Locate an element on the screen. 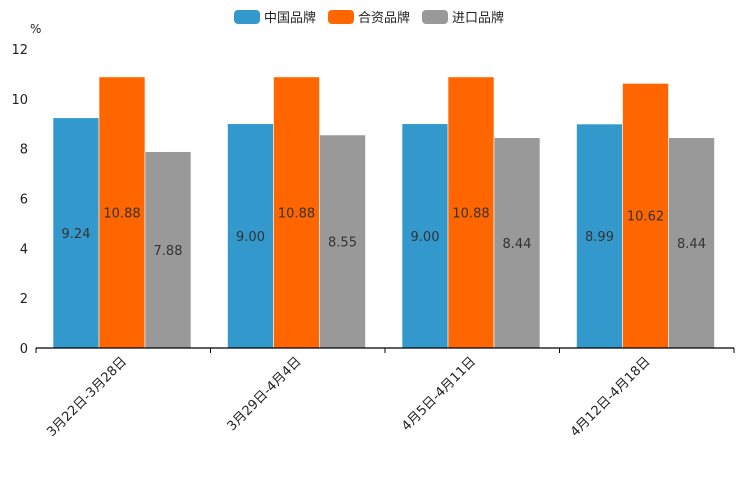 Image resolution: width=744 pixels, height=496 pixels. legend-label-china: 中国品牌 is located at coordinates (290, 18).